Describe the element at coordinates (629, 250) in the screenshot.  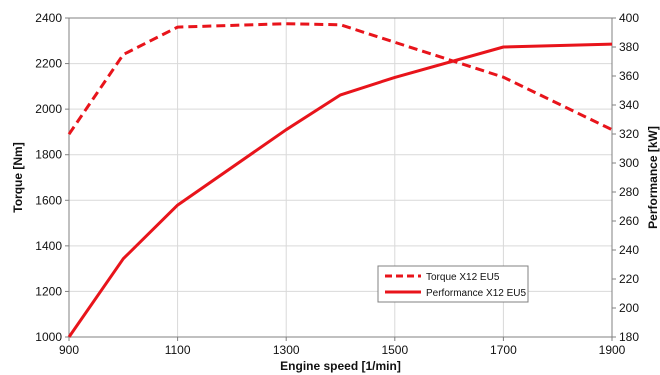
I see `y-right-tick-label: 240` at that location.